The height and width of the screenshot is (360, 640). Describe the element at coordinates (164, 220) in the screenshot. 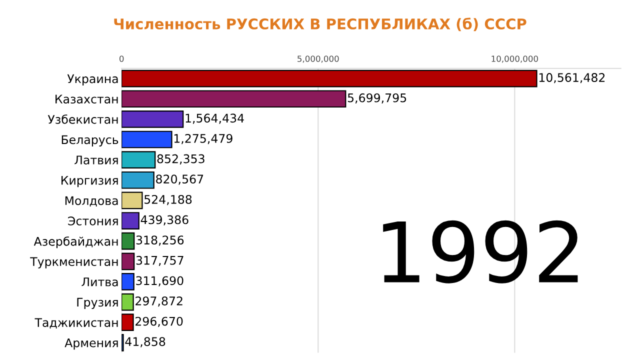

I see `data-label: 439,386` at that location.